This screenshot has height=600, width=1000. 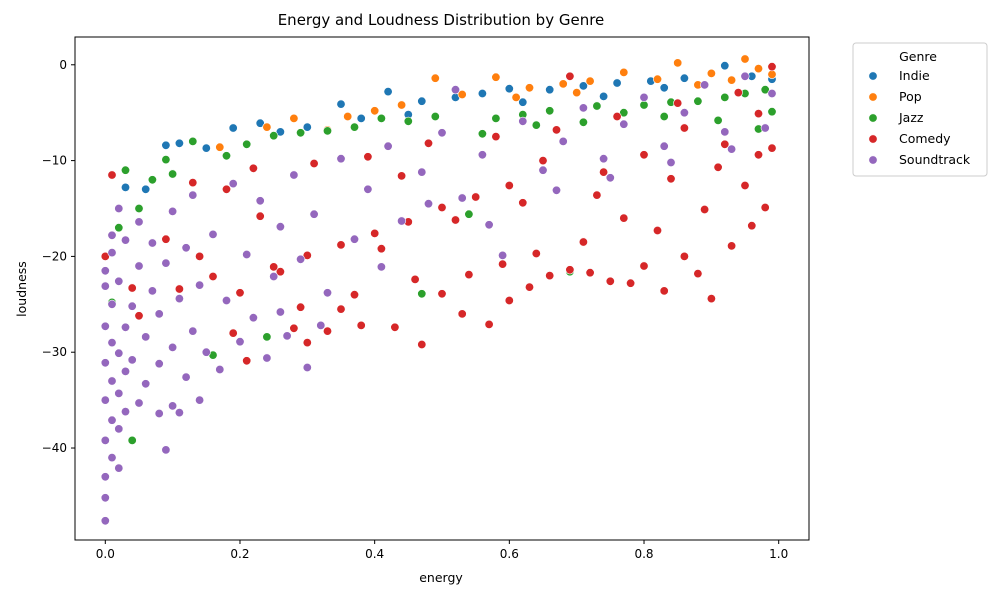 I want to click on legend-label: Pop, so click(x=910, y=96).